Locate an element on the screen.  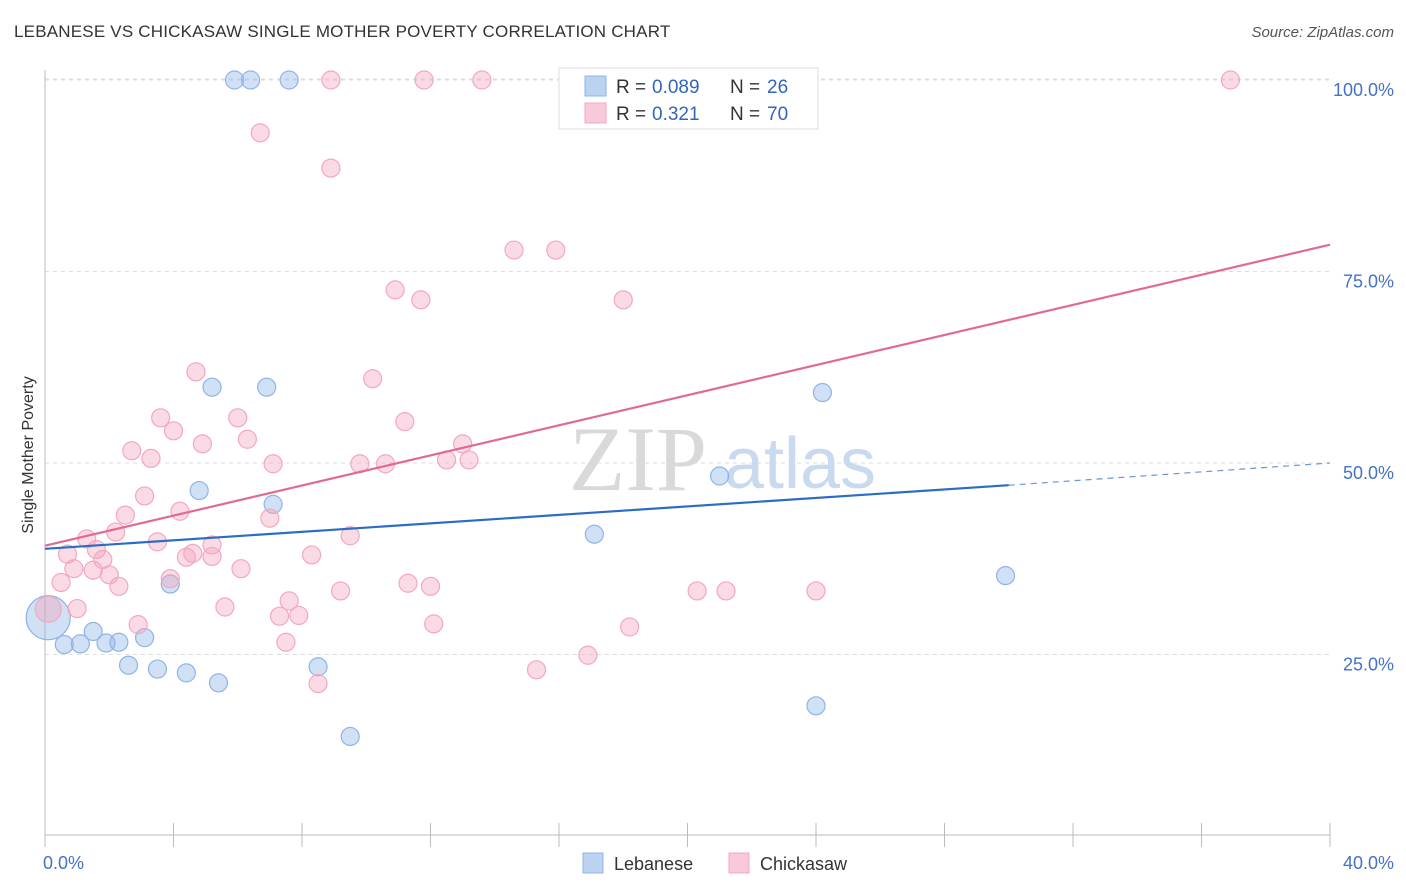
legend-r-value: 0.321 is located at coordinates (676, 114).